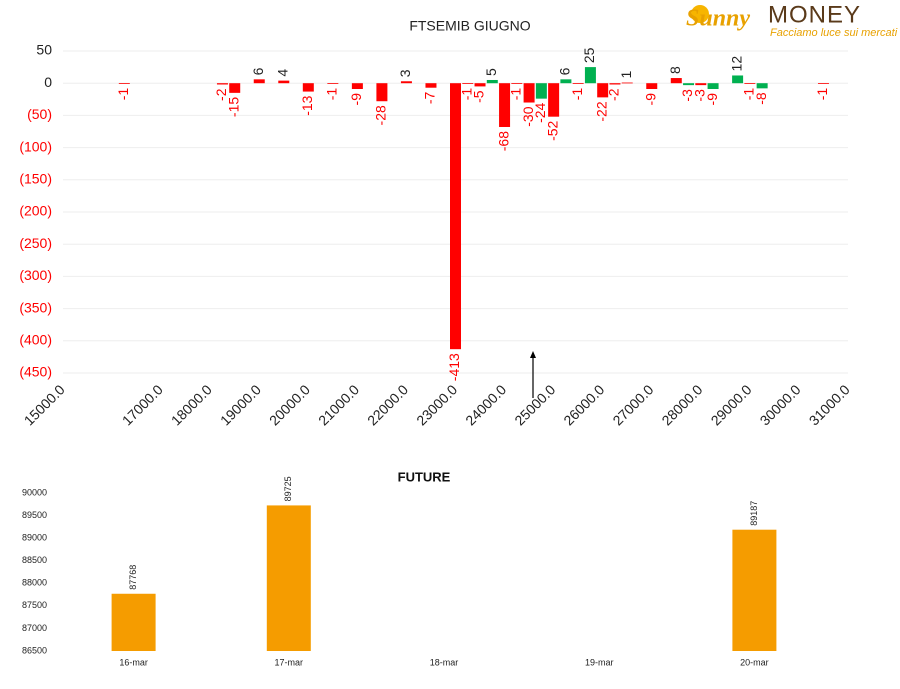 Image resolution: width=900 pixels, height=689 pixels. What do you see at coordinates (700, 14) in the screenshot?
I see `logo-sun` at bounding box center [700, 14].